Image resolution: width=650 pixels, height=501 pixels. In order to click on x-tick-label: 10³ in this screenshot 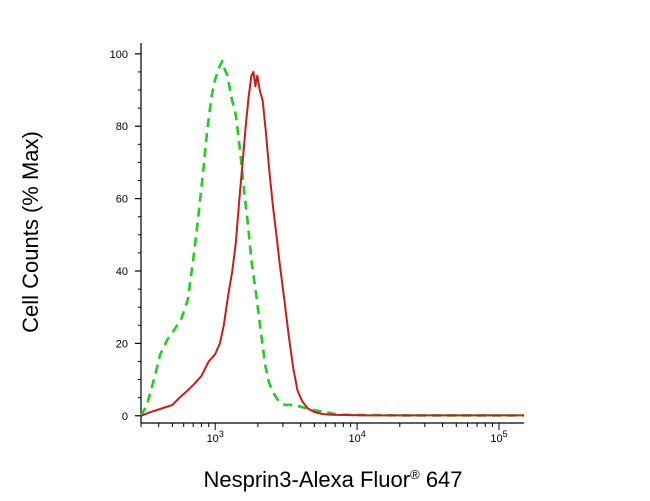, I will do `click(215, 437)`.